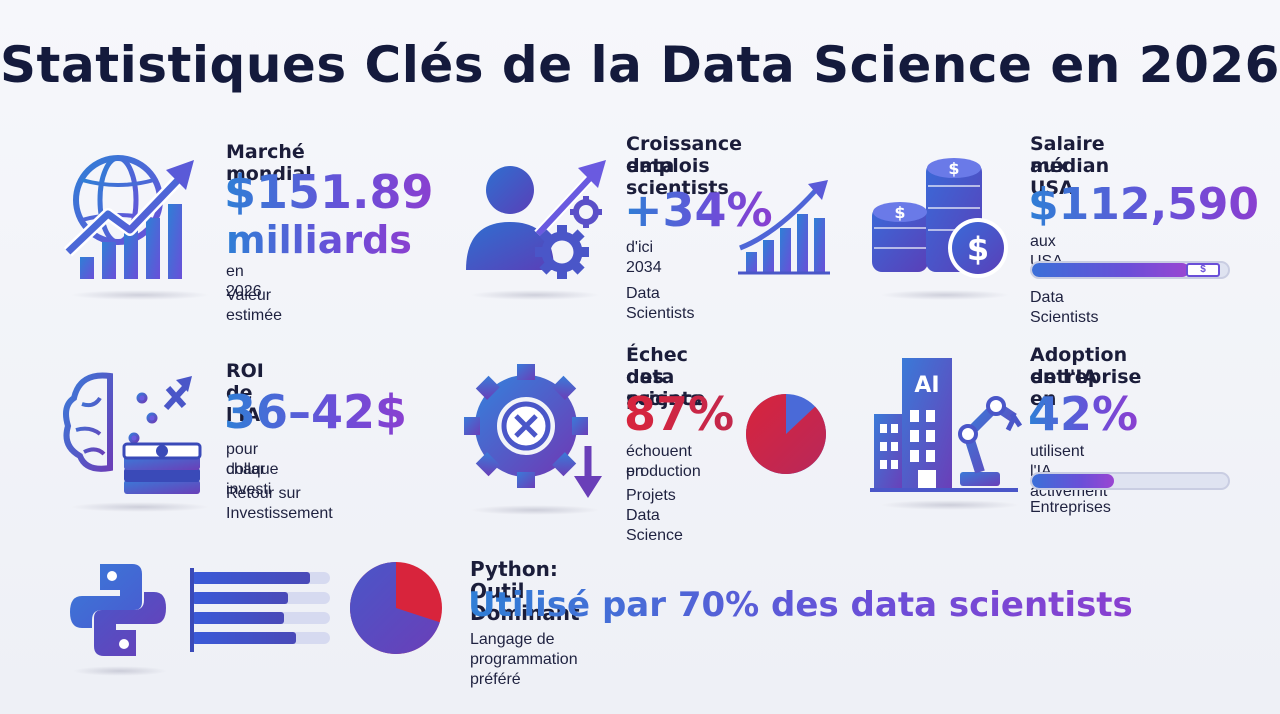 The image size is (1280, 714). Describe the element at coordinates (1144, 204) in the screenshot. I see `salary-value: $112,590` at that location.